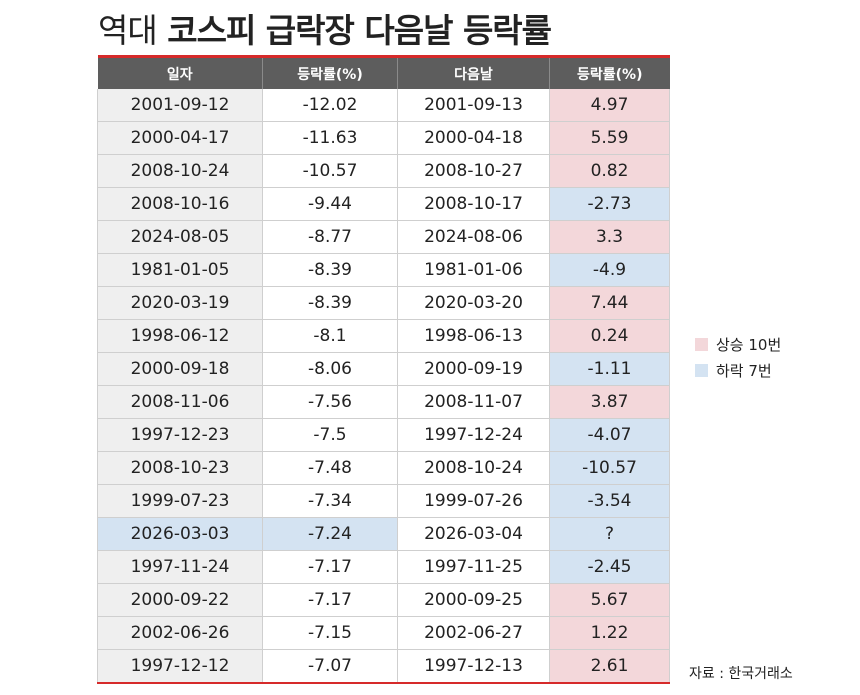 The width and height of the screenshot is (860, 695). I want to click on cell-change: -8.77, so click(330, 237).